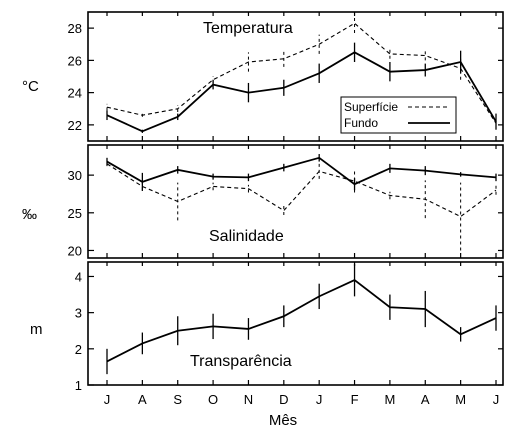 The height and width of the screenshot is (430, 517). Describe the element at coordinates (301, 92) in the screenshot. I see `series-line-fundo-temperature` at that location.